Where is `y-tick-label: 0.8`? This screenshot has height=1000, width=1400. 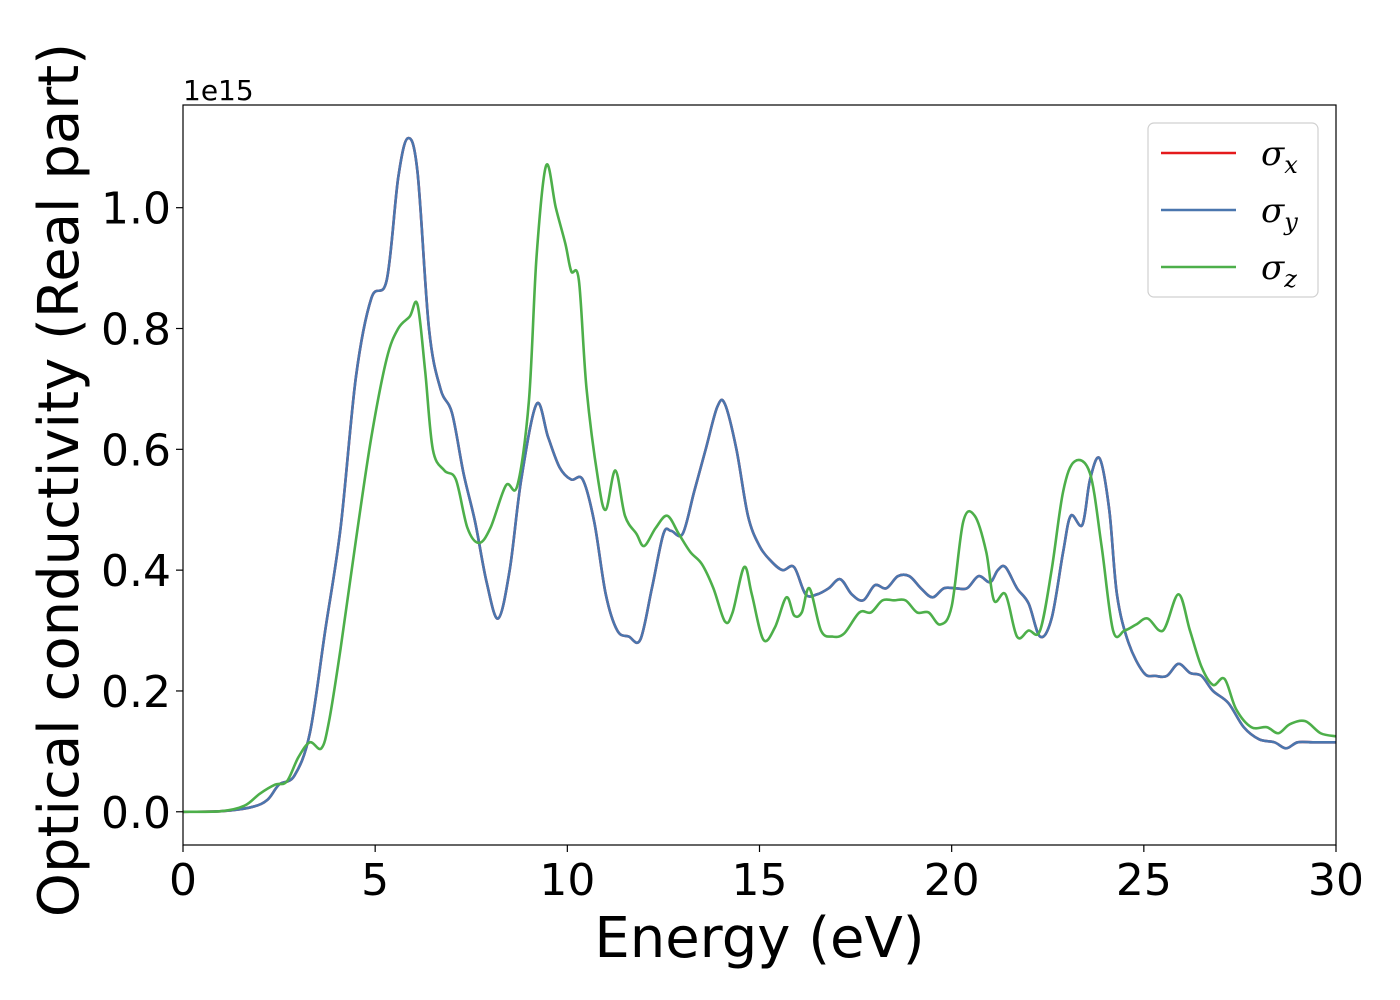
y-tick-label: 0.8 is located at coordinates (136, 330).